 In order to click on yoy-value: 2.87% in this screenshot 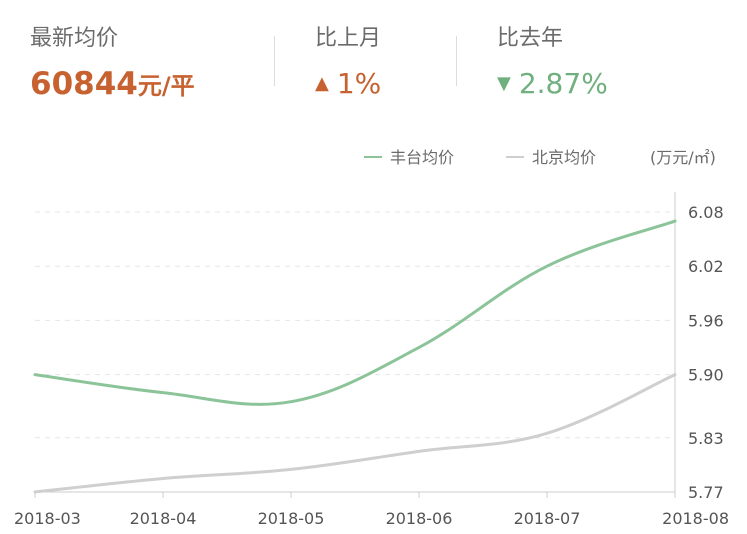, I will do `click(563, 83)`.